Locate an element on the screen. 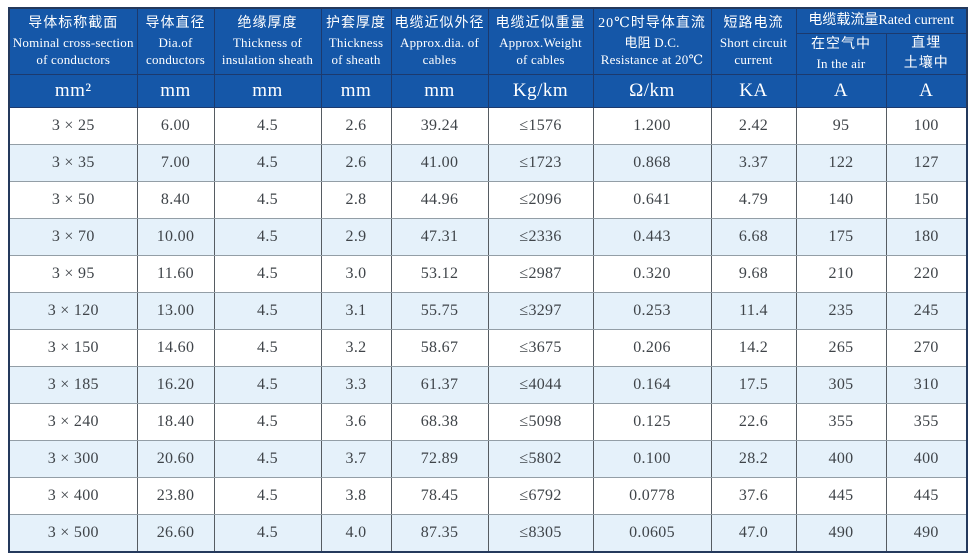 This screenshot has width=974, height=560. table-cell: 18.40 is located at coordinates (175, 421).